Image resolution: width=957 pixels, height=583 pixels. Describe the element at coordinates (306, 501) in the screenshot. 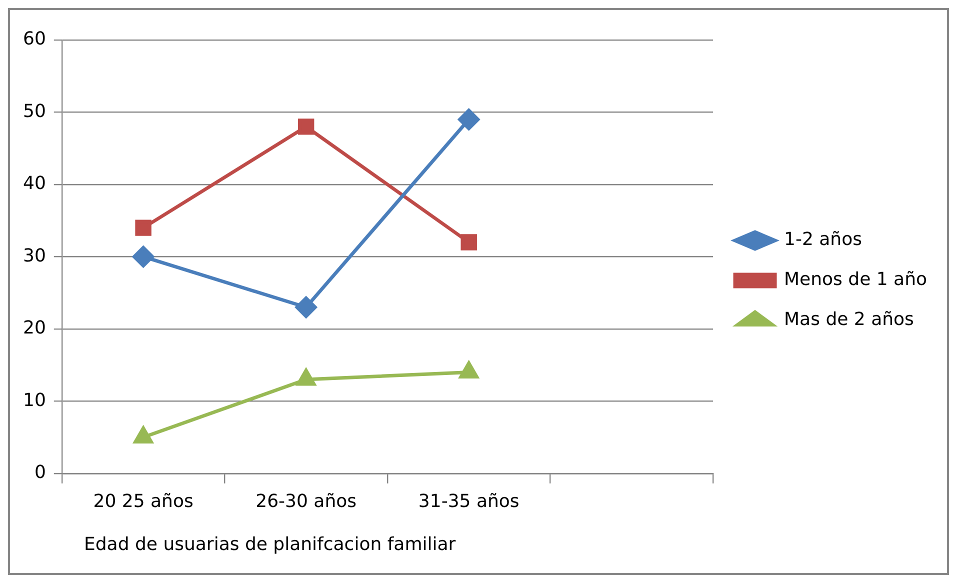

I see `x-tick-label: 26-30 años` at that location.